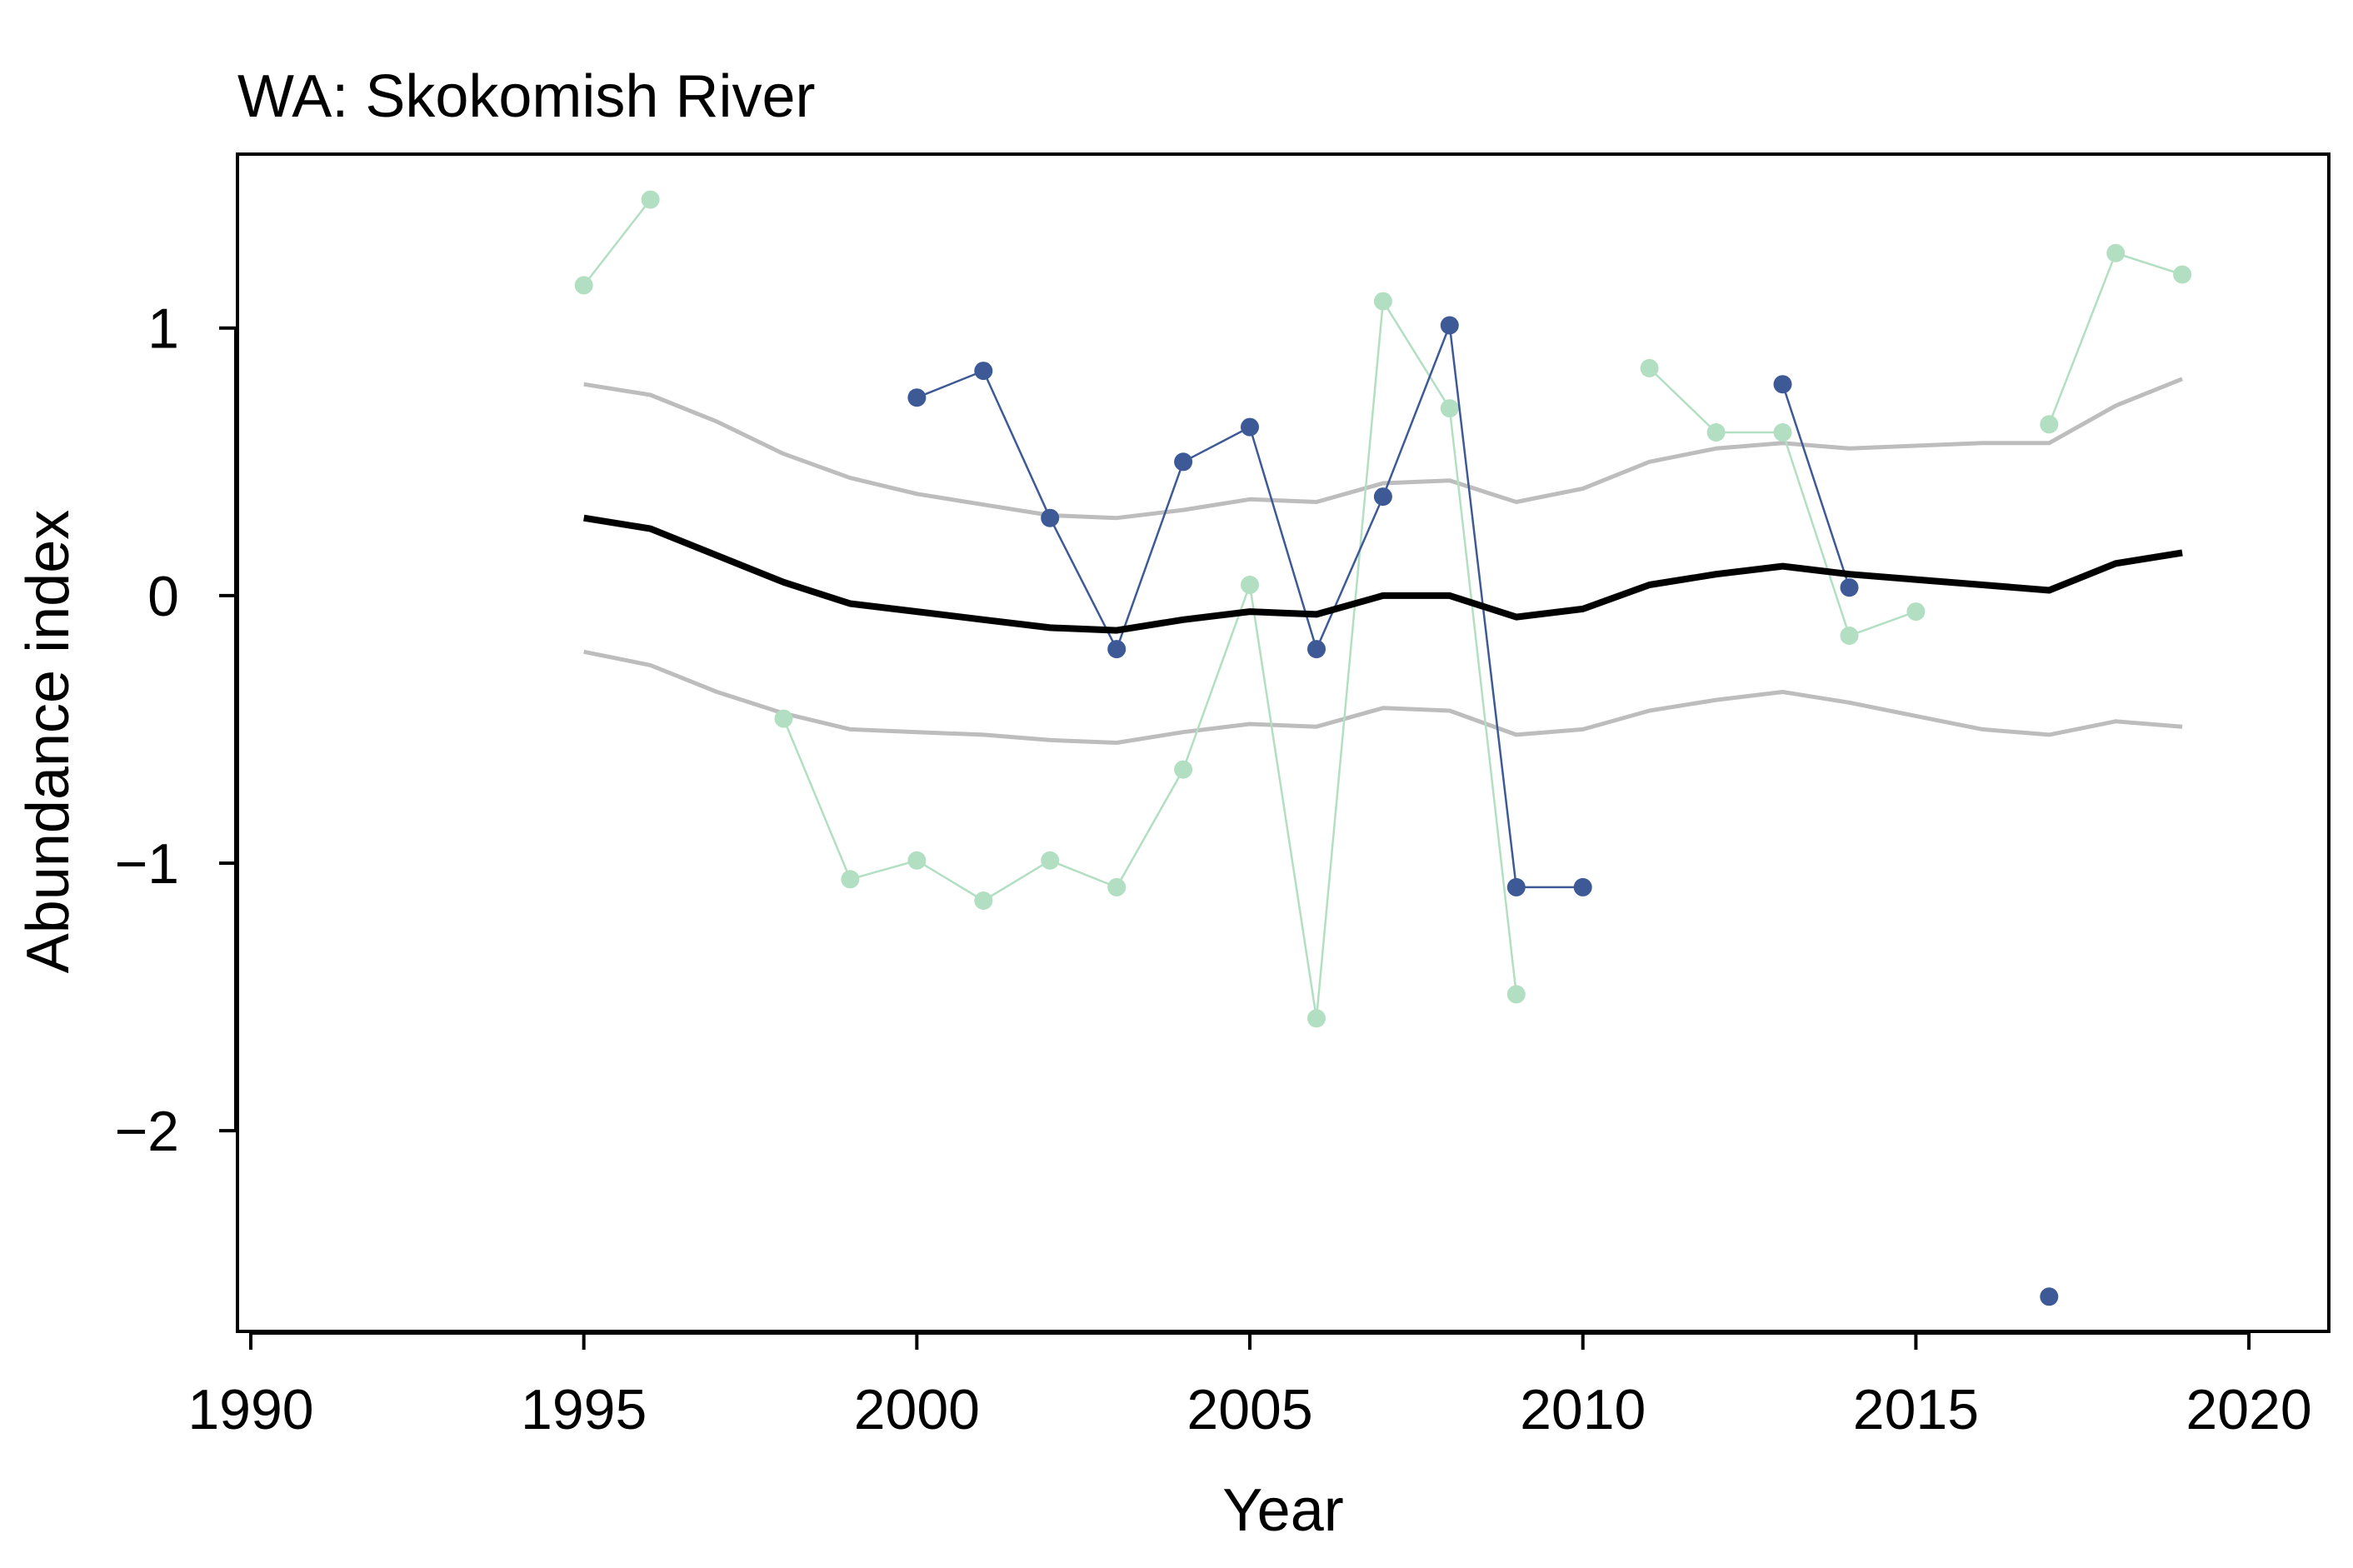  I want to click on x-axis: 1990 1995 2000 2005 2010 2015 2020, so click(1249, 1386).